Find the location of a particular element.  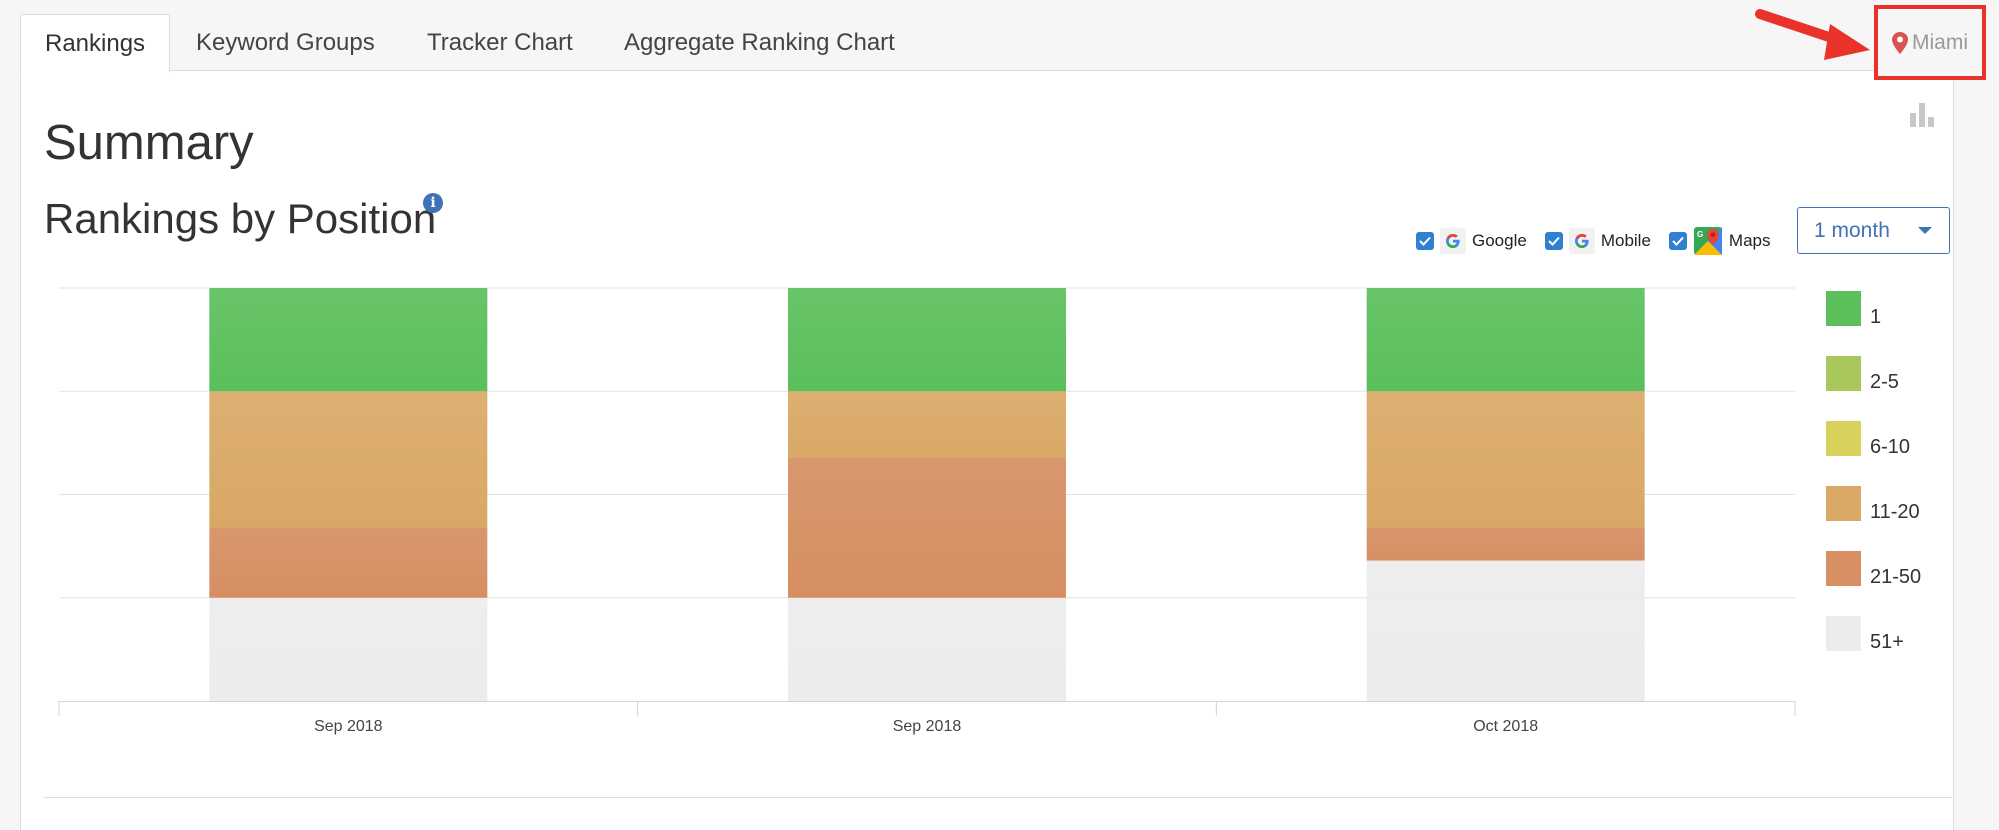

filter-mobile: Mobile is located at coordinates (1597, 241).